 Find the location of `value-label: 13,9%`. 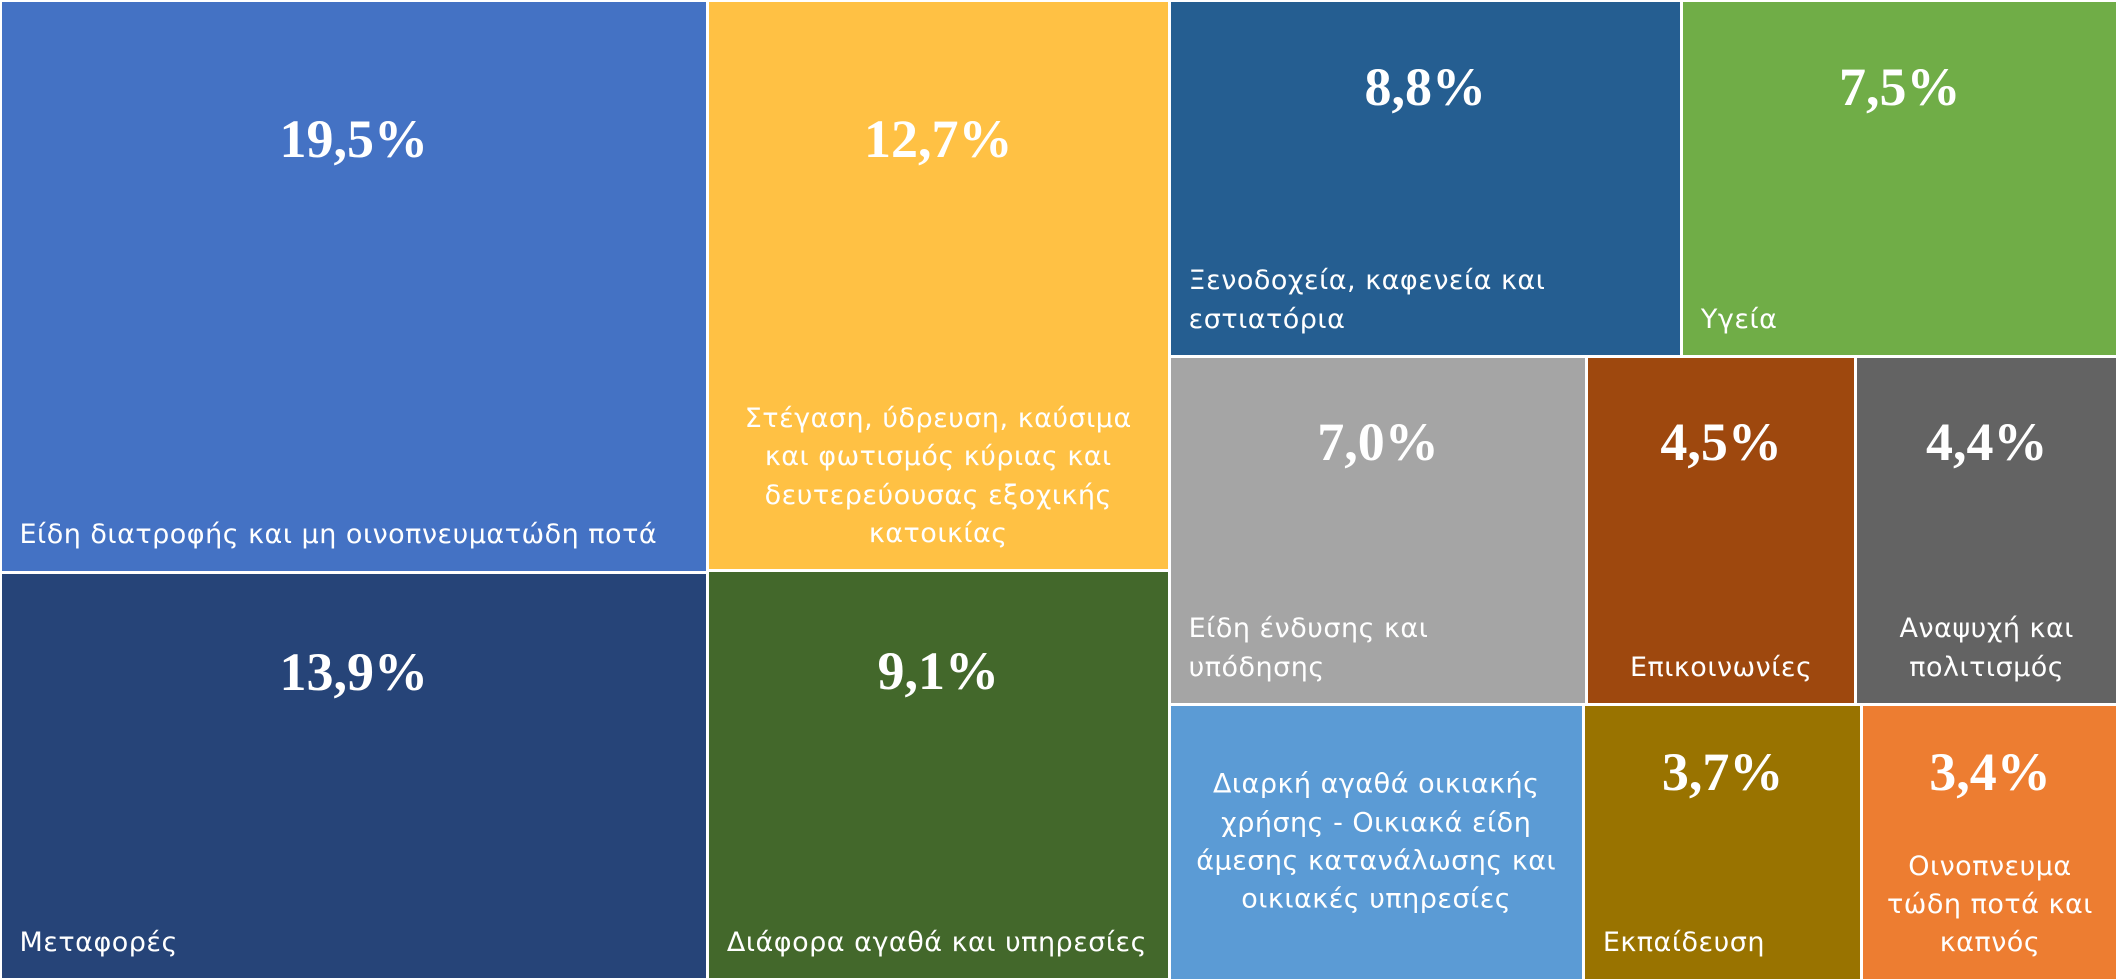

value-label: 13,9% is located at coordinates (353, 671).